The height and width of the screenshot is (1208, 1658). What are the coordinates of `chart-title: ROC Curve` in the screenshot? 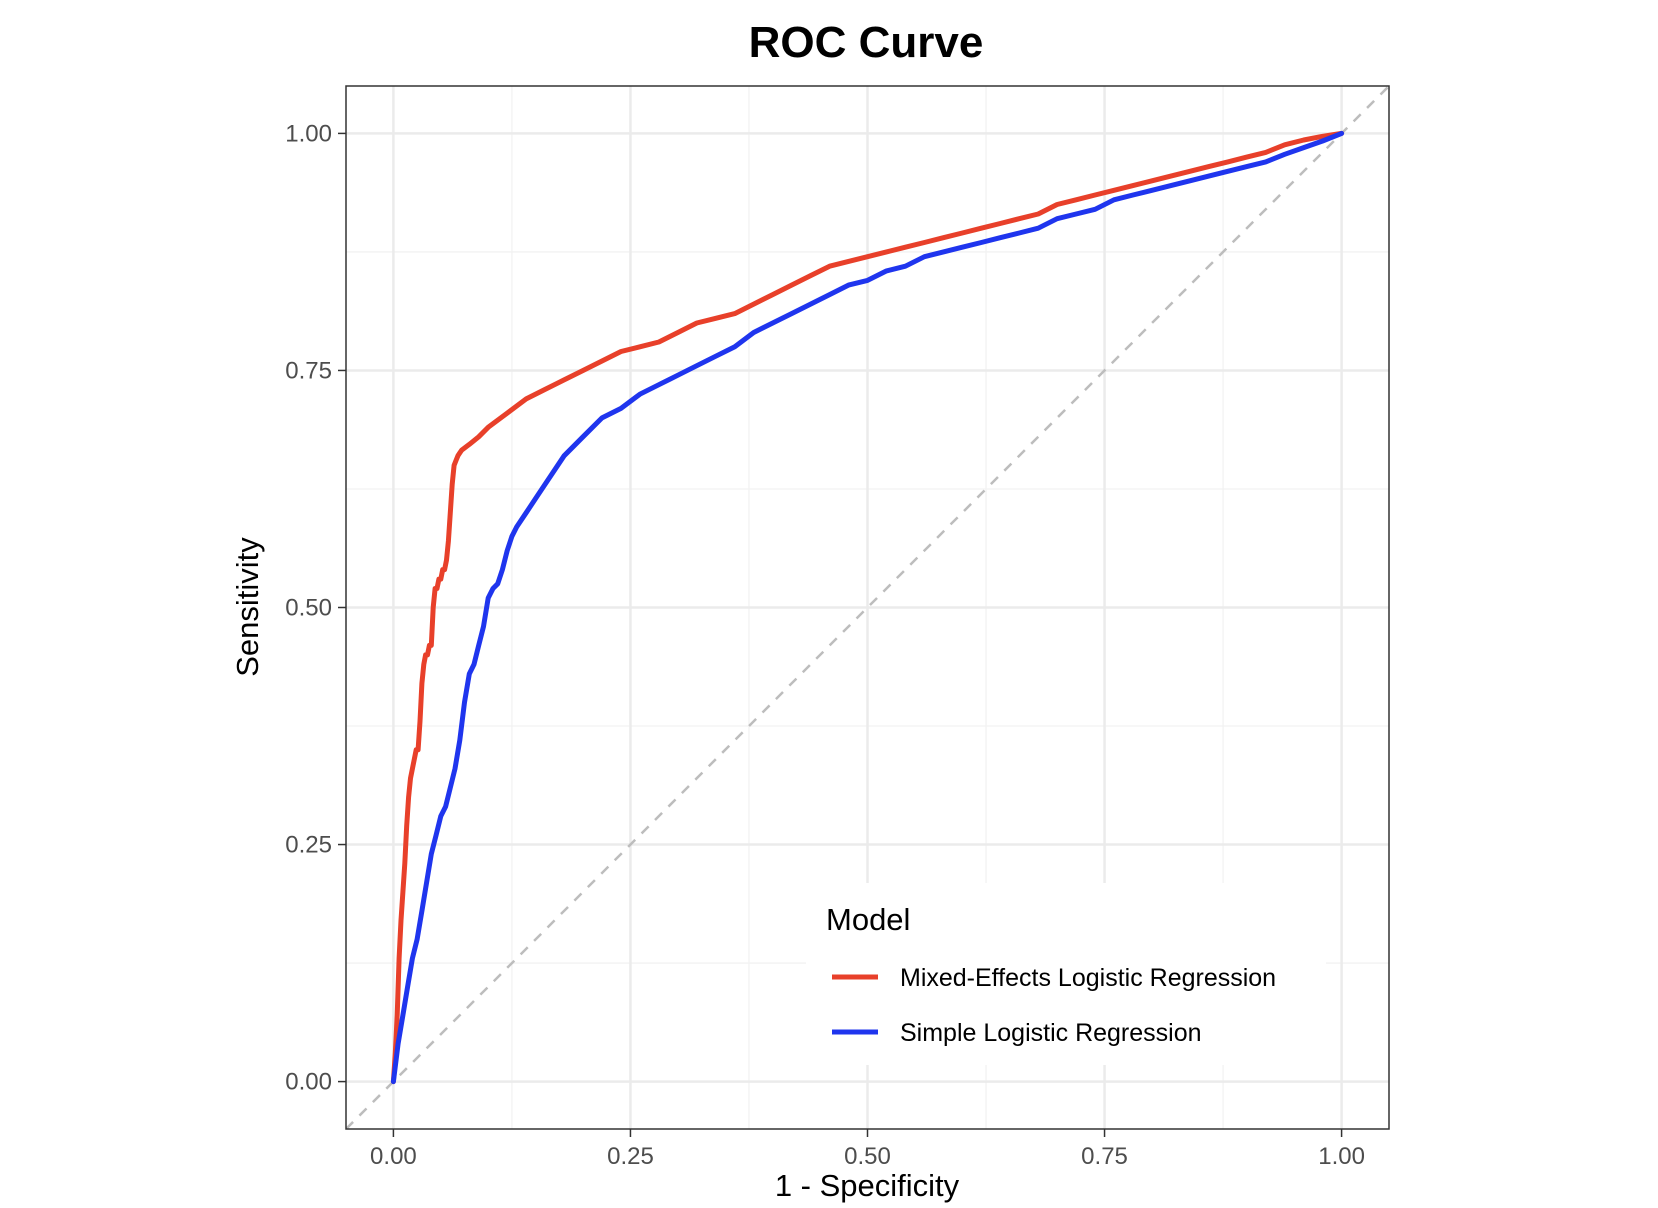 It's located at (866, 42).